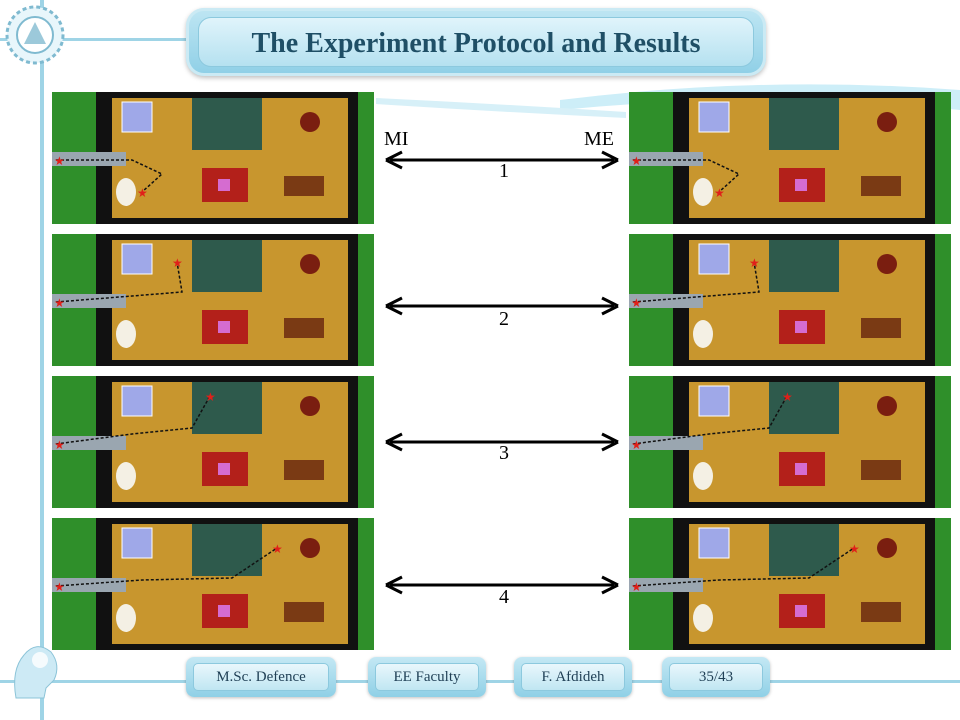  Describe the element at coordinates (790, 300) in the screenshot. I see `floor-plan-row-2-me: ★ ★` at that location.